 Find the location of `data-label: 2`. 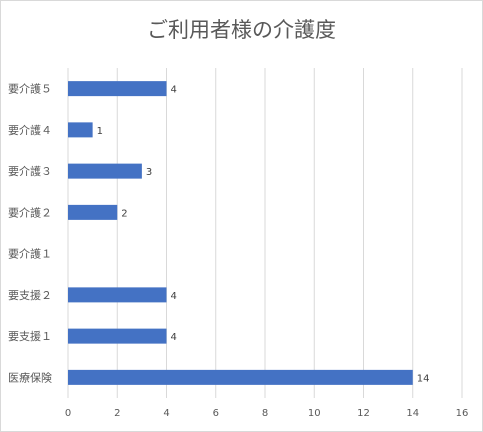

data-label: 2 is located at coordinates (124, 213).